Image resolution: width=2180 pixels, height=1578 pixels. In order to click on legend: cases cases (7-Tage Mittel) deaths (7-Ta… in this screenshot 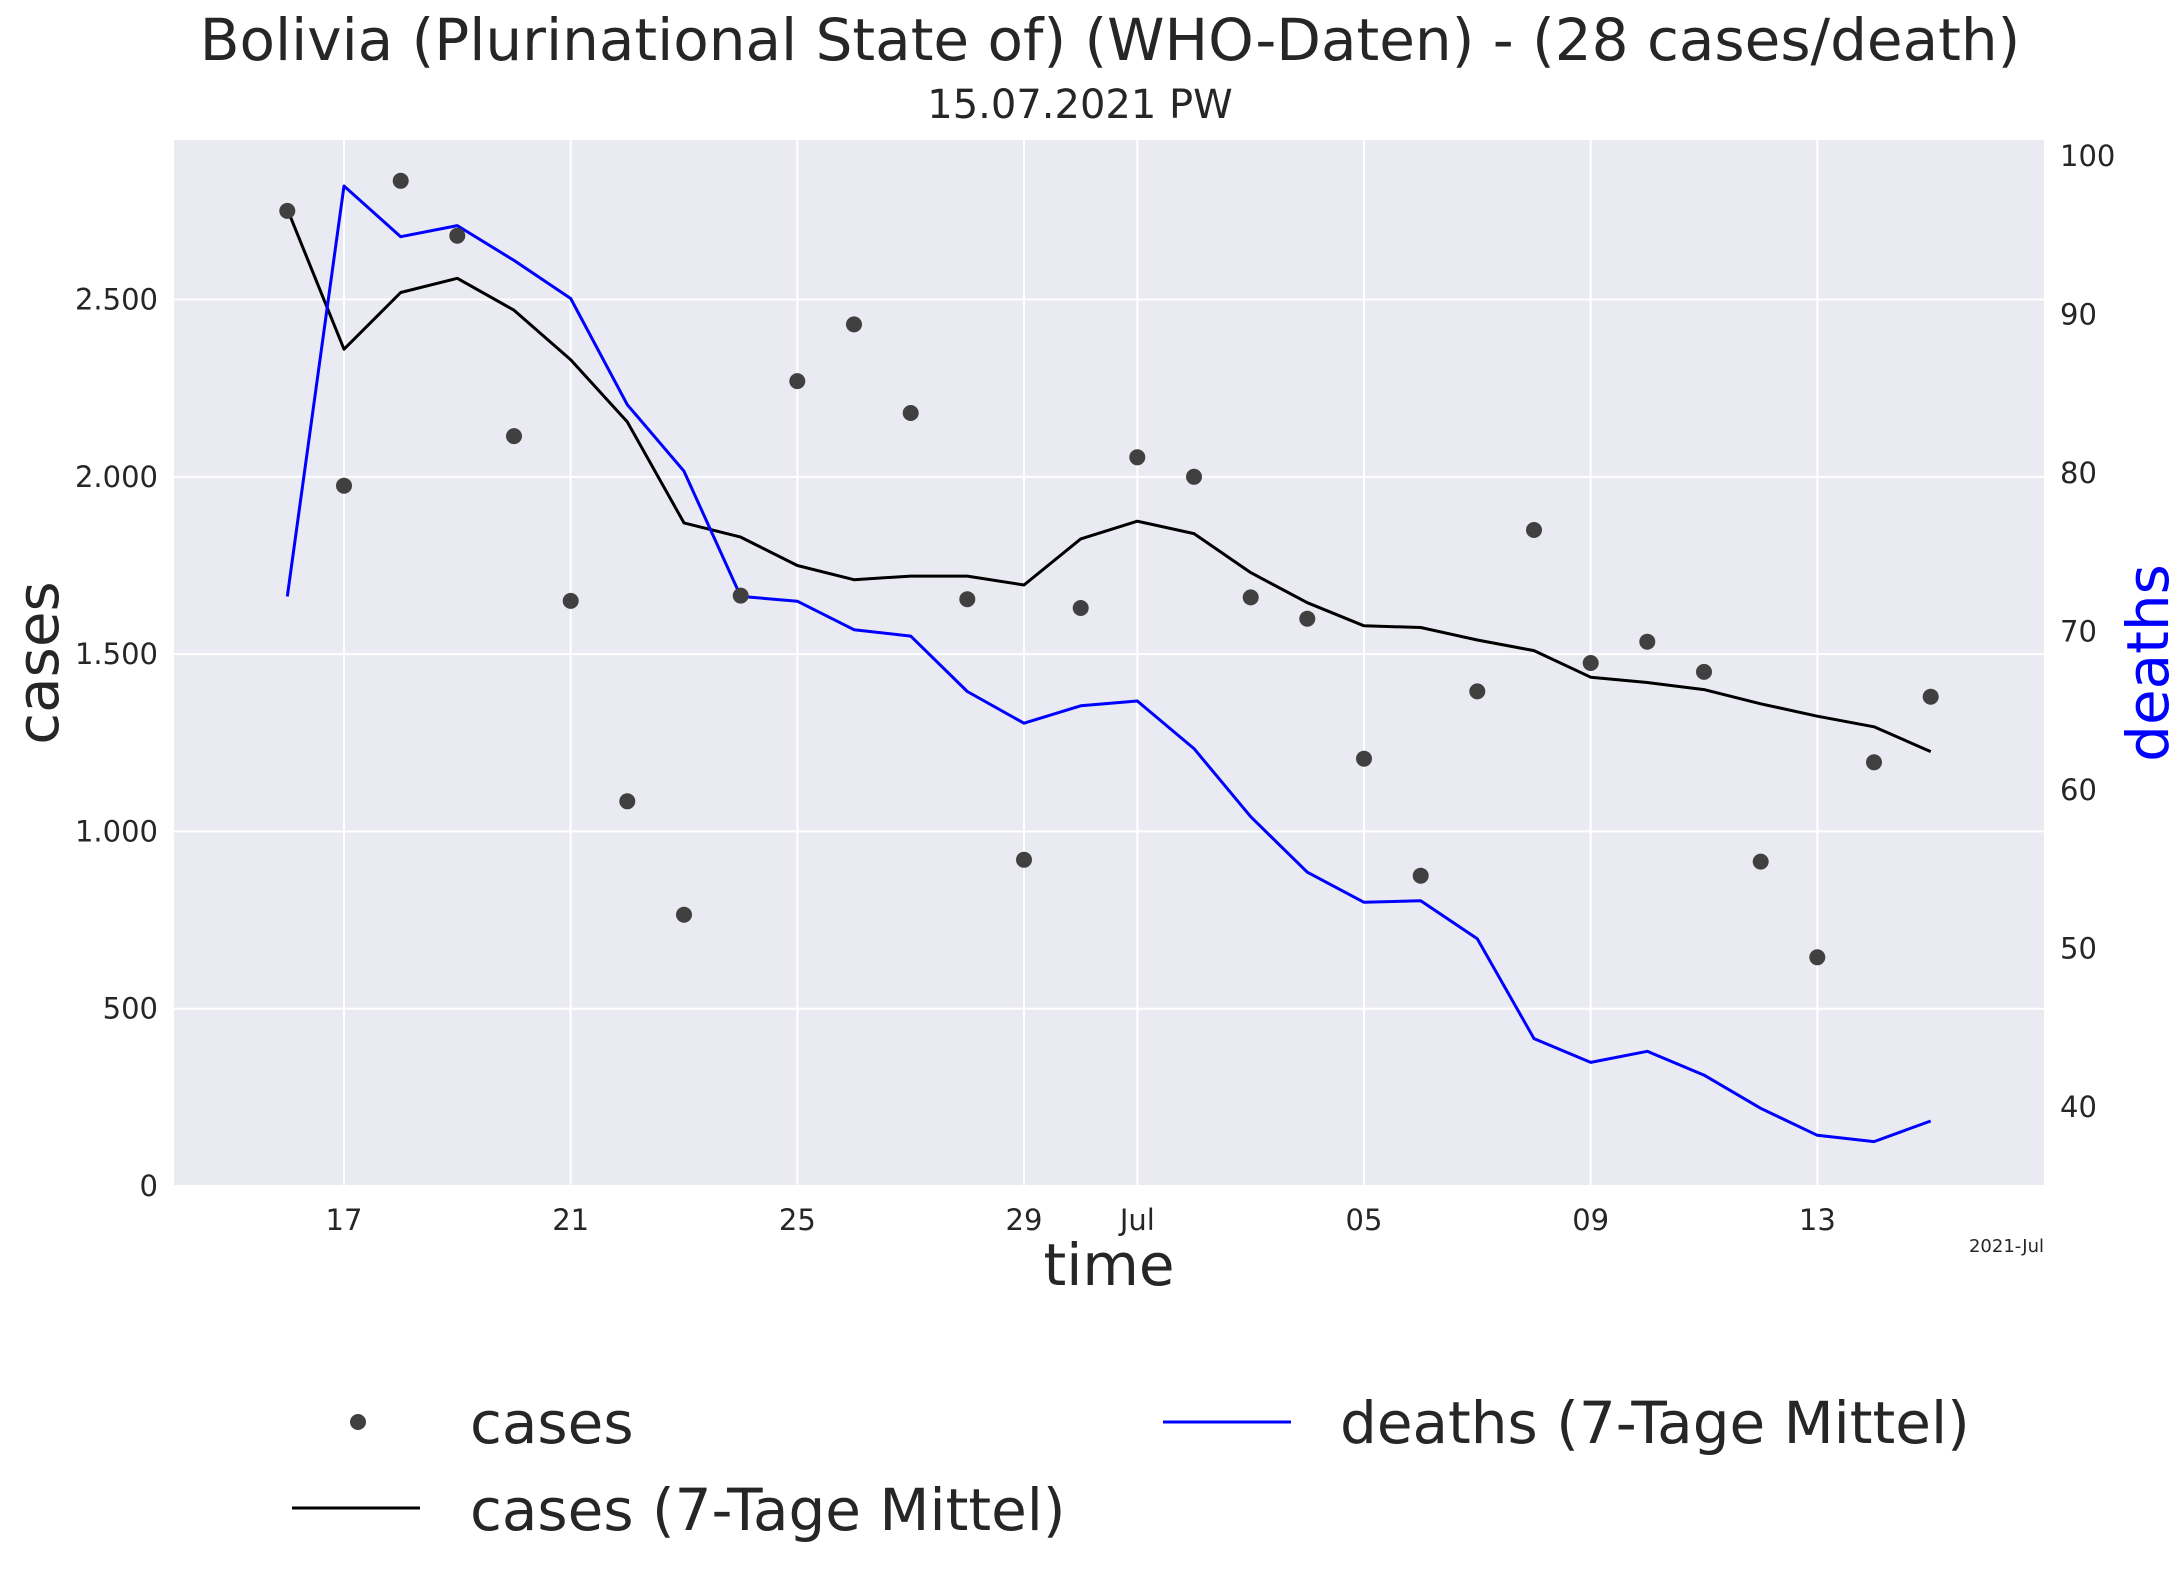, I will do `click(1131, 1466)`.